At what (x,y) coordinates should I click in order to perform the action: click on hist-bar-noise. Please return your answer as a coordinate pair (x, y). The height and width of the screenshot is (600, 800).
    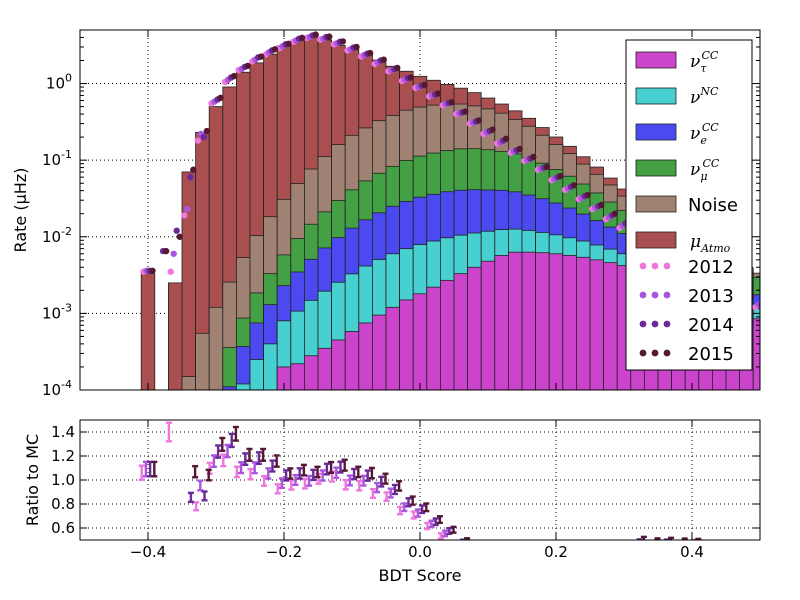
    Looking at the image, I should click on (216, 348).